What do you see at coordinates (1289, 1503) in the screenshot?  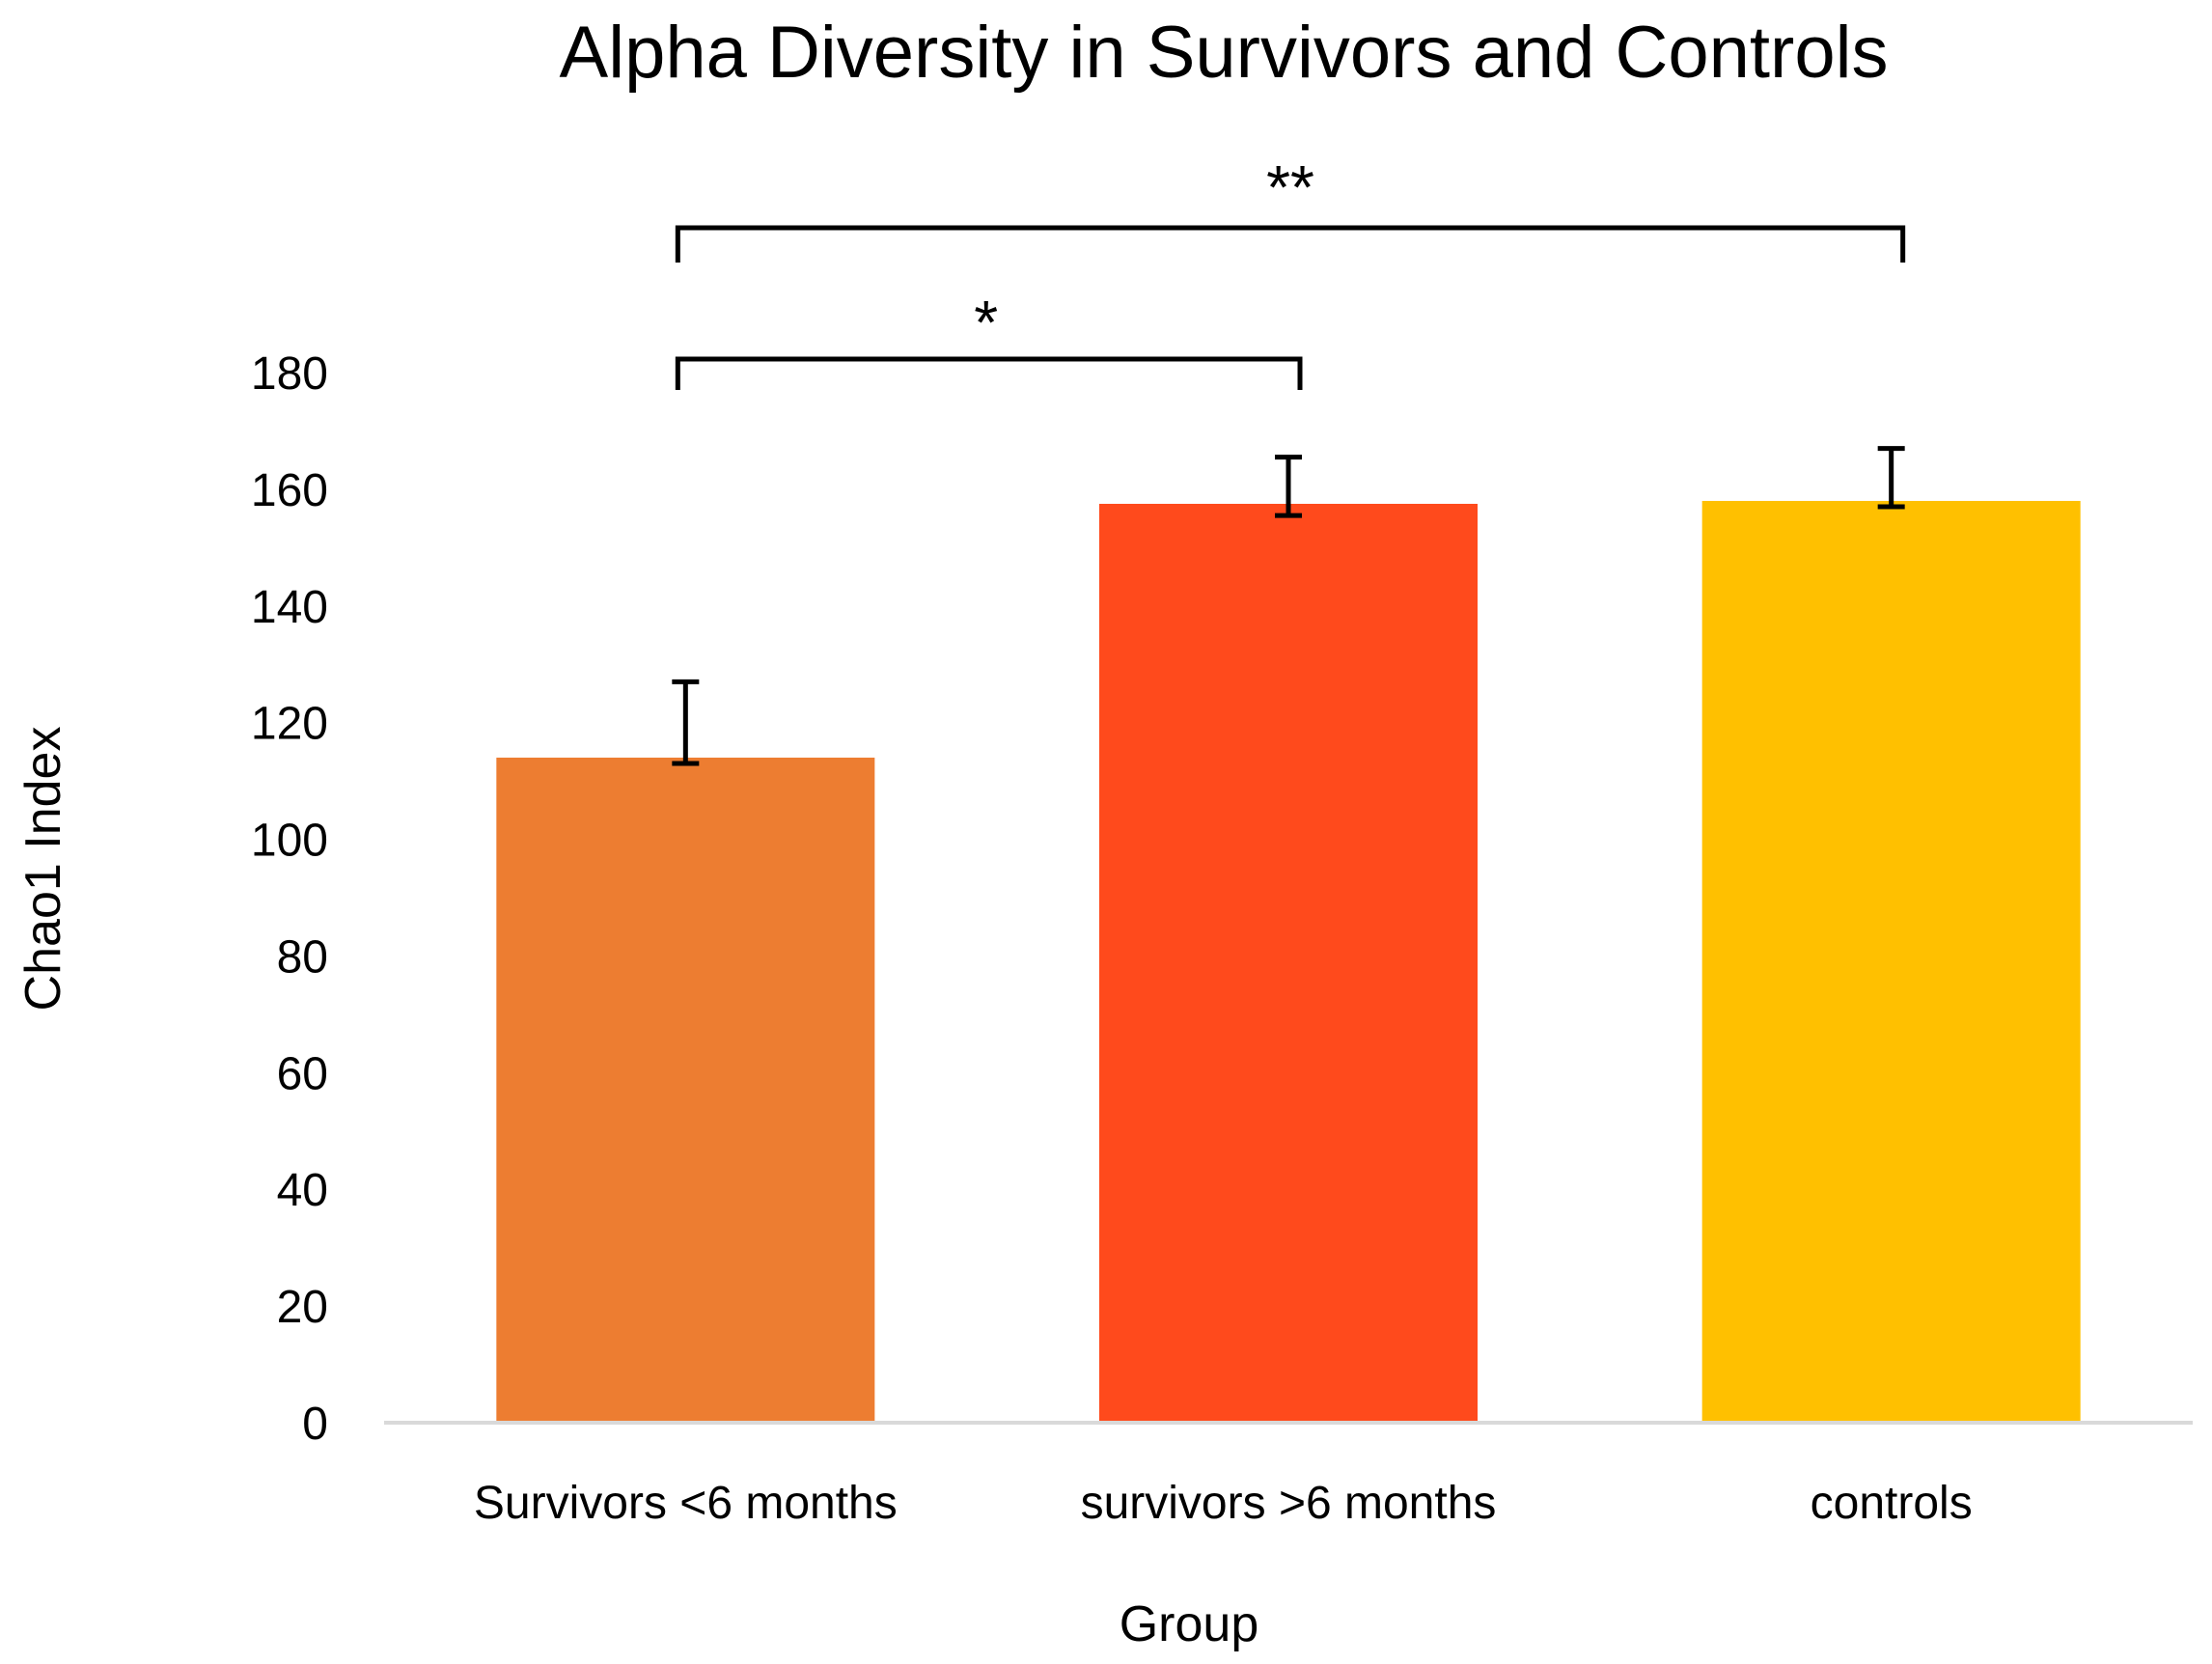 I see `x-tick-label: survivors >6 months` at bounding box center [1289, 1503].